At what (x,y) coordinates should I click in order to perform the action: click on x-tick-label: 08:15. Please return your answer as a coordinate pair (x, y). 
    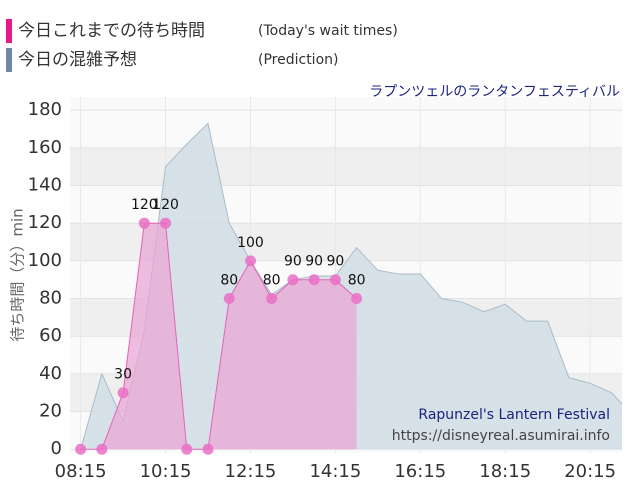
    Looking at the image, I should click on (81, 471).